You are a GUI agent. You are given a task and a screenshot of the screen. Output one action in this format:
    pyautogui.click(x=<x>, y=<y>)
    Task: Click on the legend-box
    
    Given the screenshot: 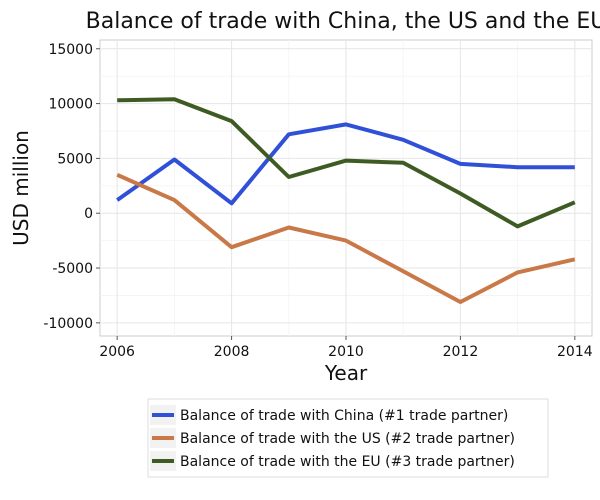 What is the action you would take?
    pyautogui.click(x=348, y=438)
    